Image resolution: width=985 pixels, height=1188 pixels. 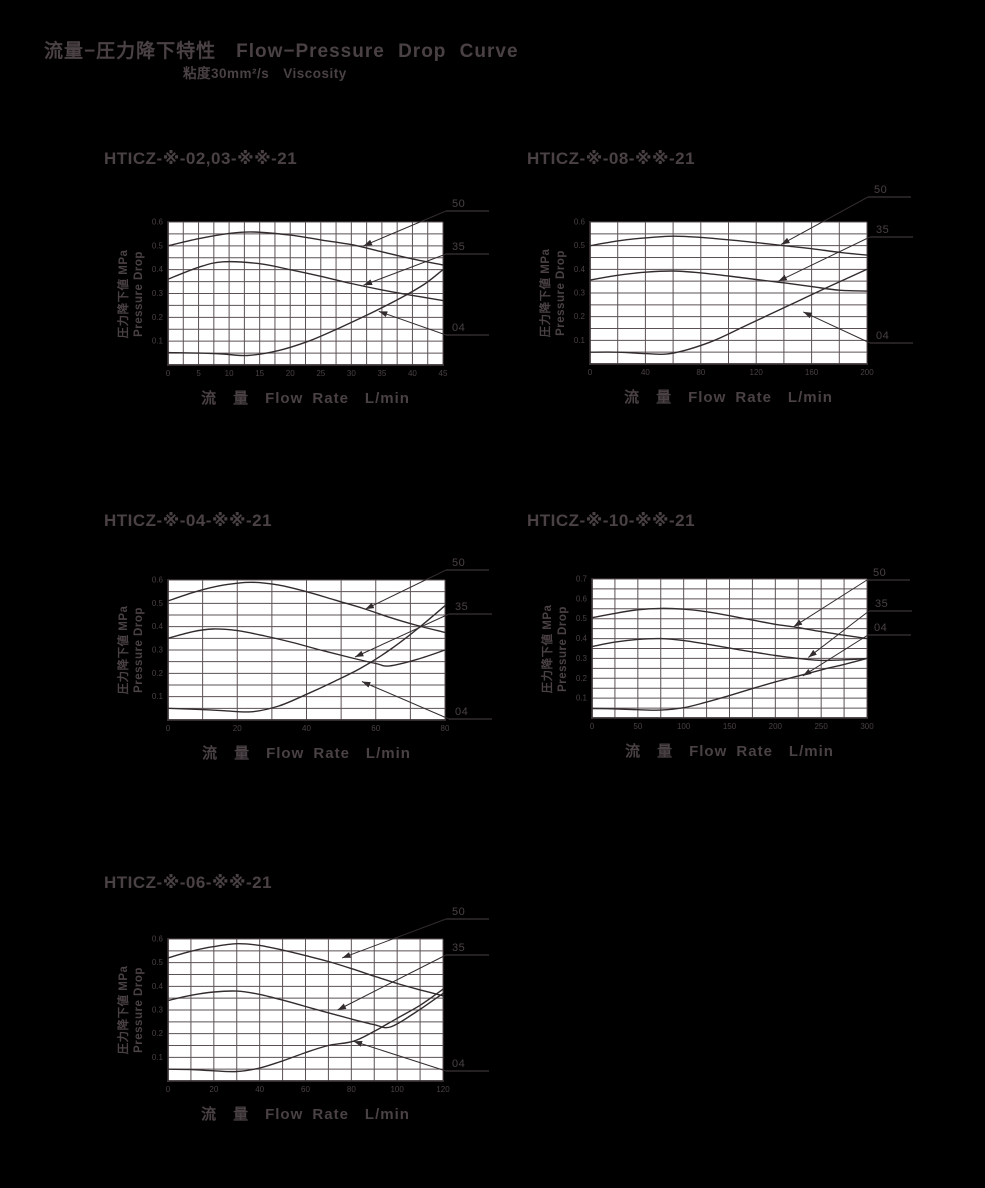 What do you see at coordinates (265, 73) in the screenshot?
I see `page-subtitle: 粘度30mm²/s Viscosity` at bounding box center [265, 73].